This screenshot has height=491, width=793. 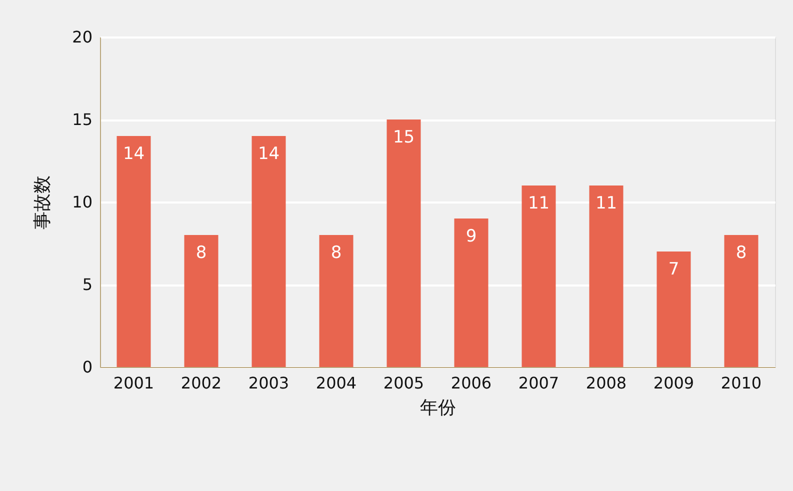 What do you see at coordinates (673, 383) in the screenshot?
I see `x-tick-label: 2009` at bounding box center [673, 383].